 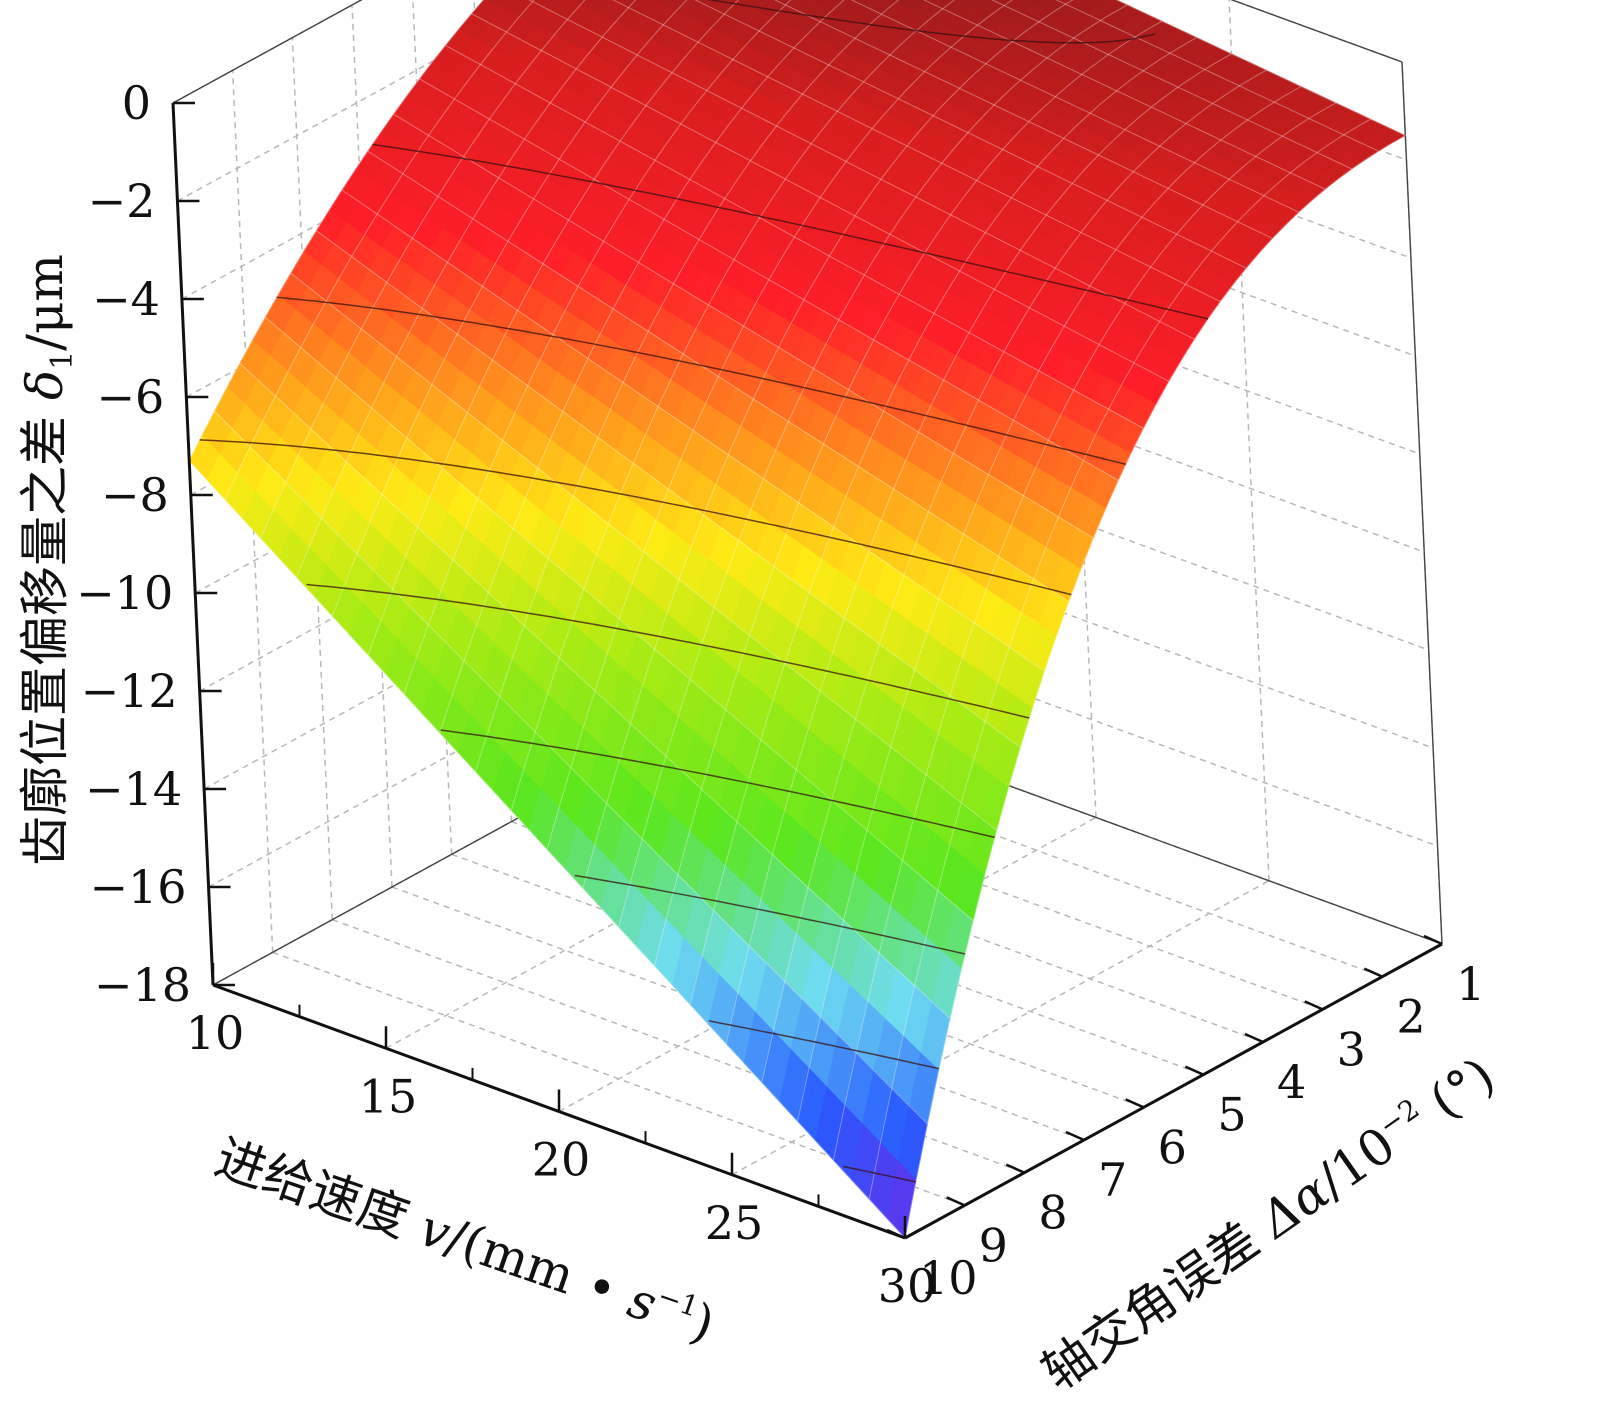 What do you see at coordinates (126, 299) in the screenshot?
I see `z-tick-label: −4` at bounding box center [126, 299].